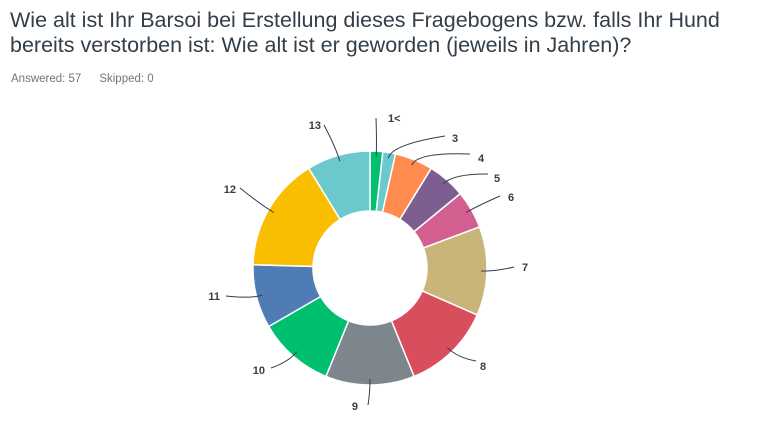 This screenshot has height=440, width=777. I want to click on slice-label: 9, so click(355, 407).